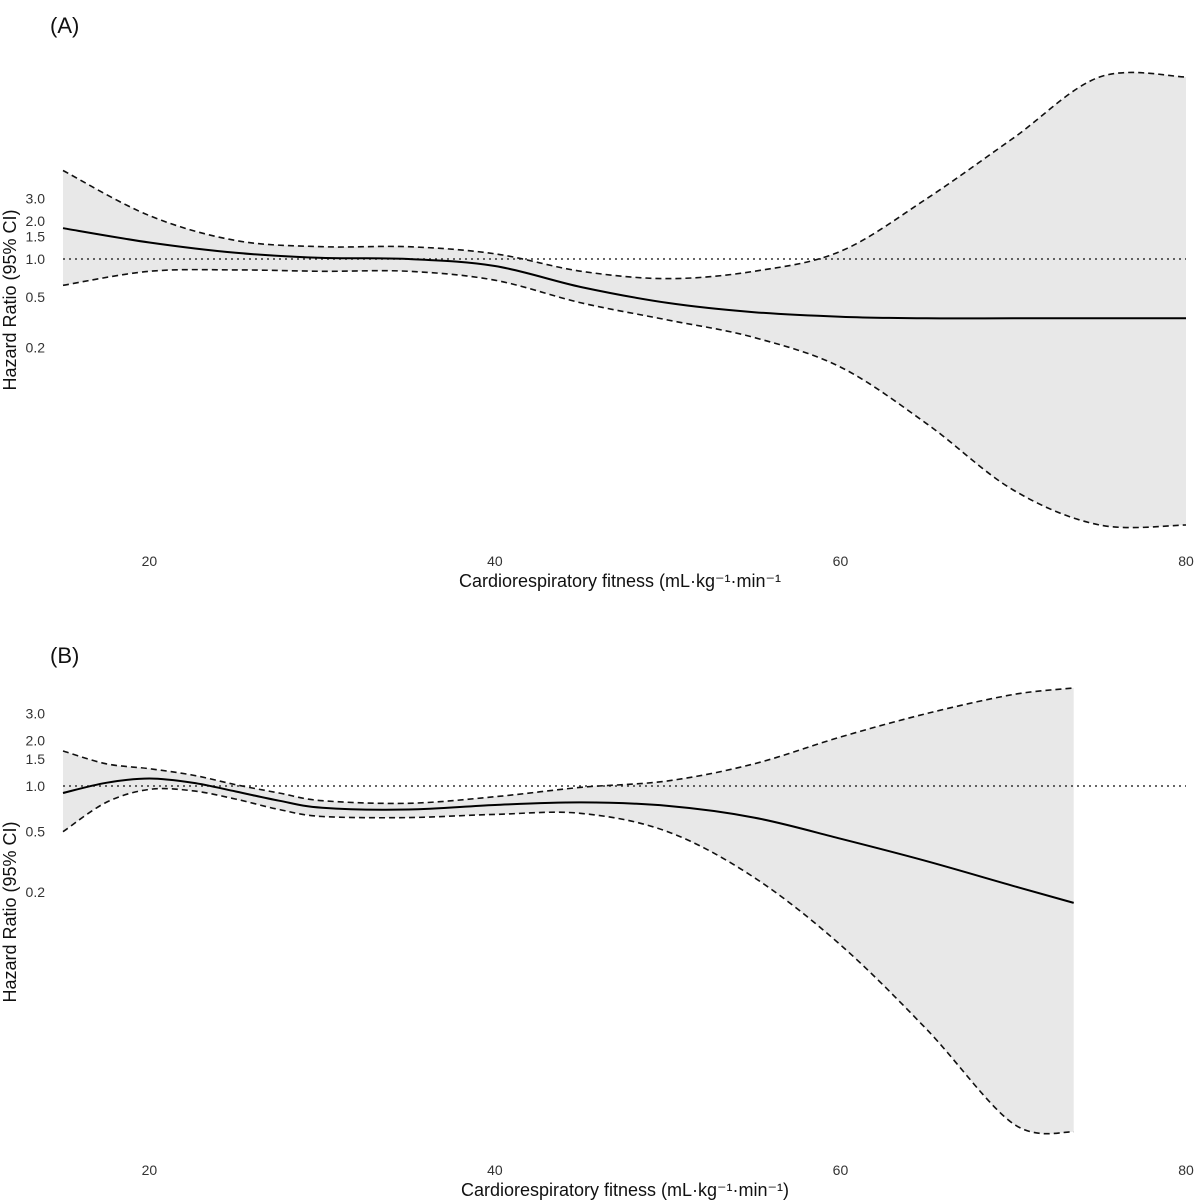 Image resolution: width=1197 pixels, height=1200 pixels. What do you see at coordinates (150, 561) in the screenshot?
I see `panel-a-x-tick-label: 20` at bounding box center [150, 561].